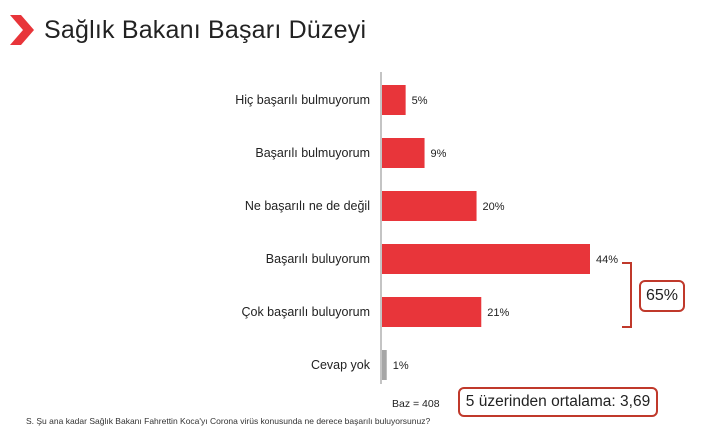 The image size is (710, 431). Describe the element at coordinates (341, 365) in the screenshot. I see `category-label: Cevap yok` at that location.